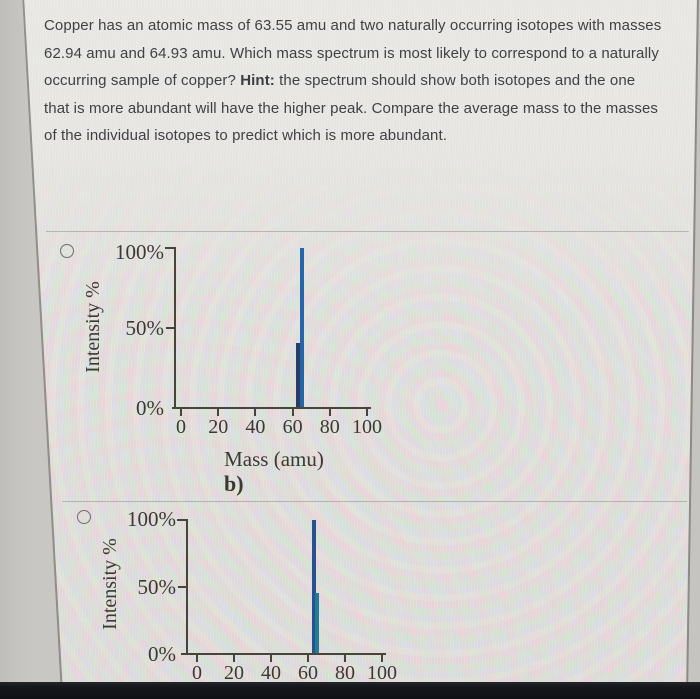  What do you see at coordinates (350, 690) in the screenshot?
I see `screen-bottom-bezel` at bounding box center [350, 690].